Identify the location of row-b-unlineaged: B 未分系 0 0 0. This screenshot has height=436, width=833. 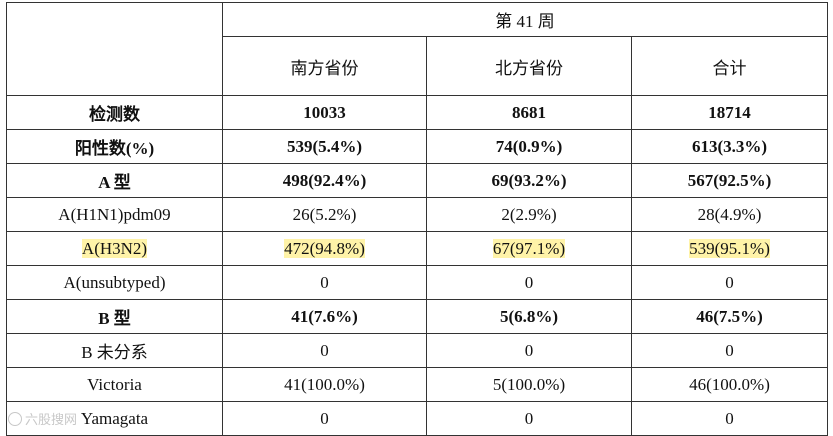
(417, 350).